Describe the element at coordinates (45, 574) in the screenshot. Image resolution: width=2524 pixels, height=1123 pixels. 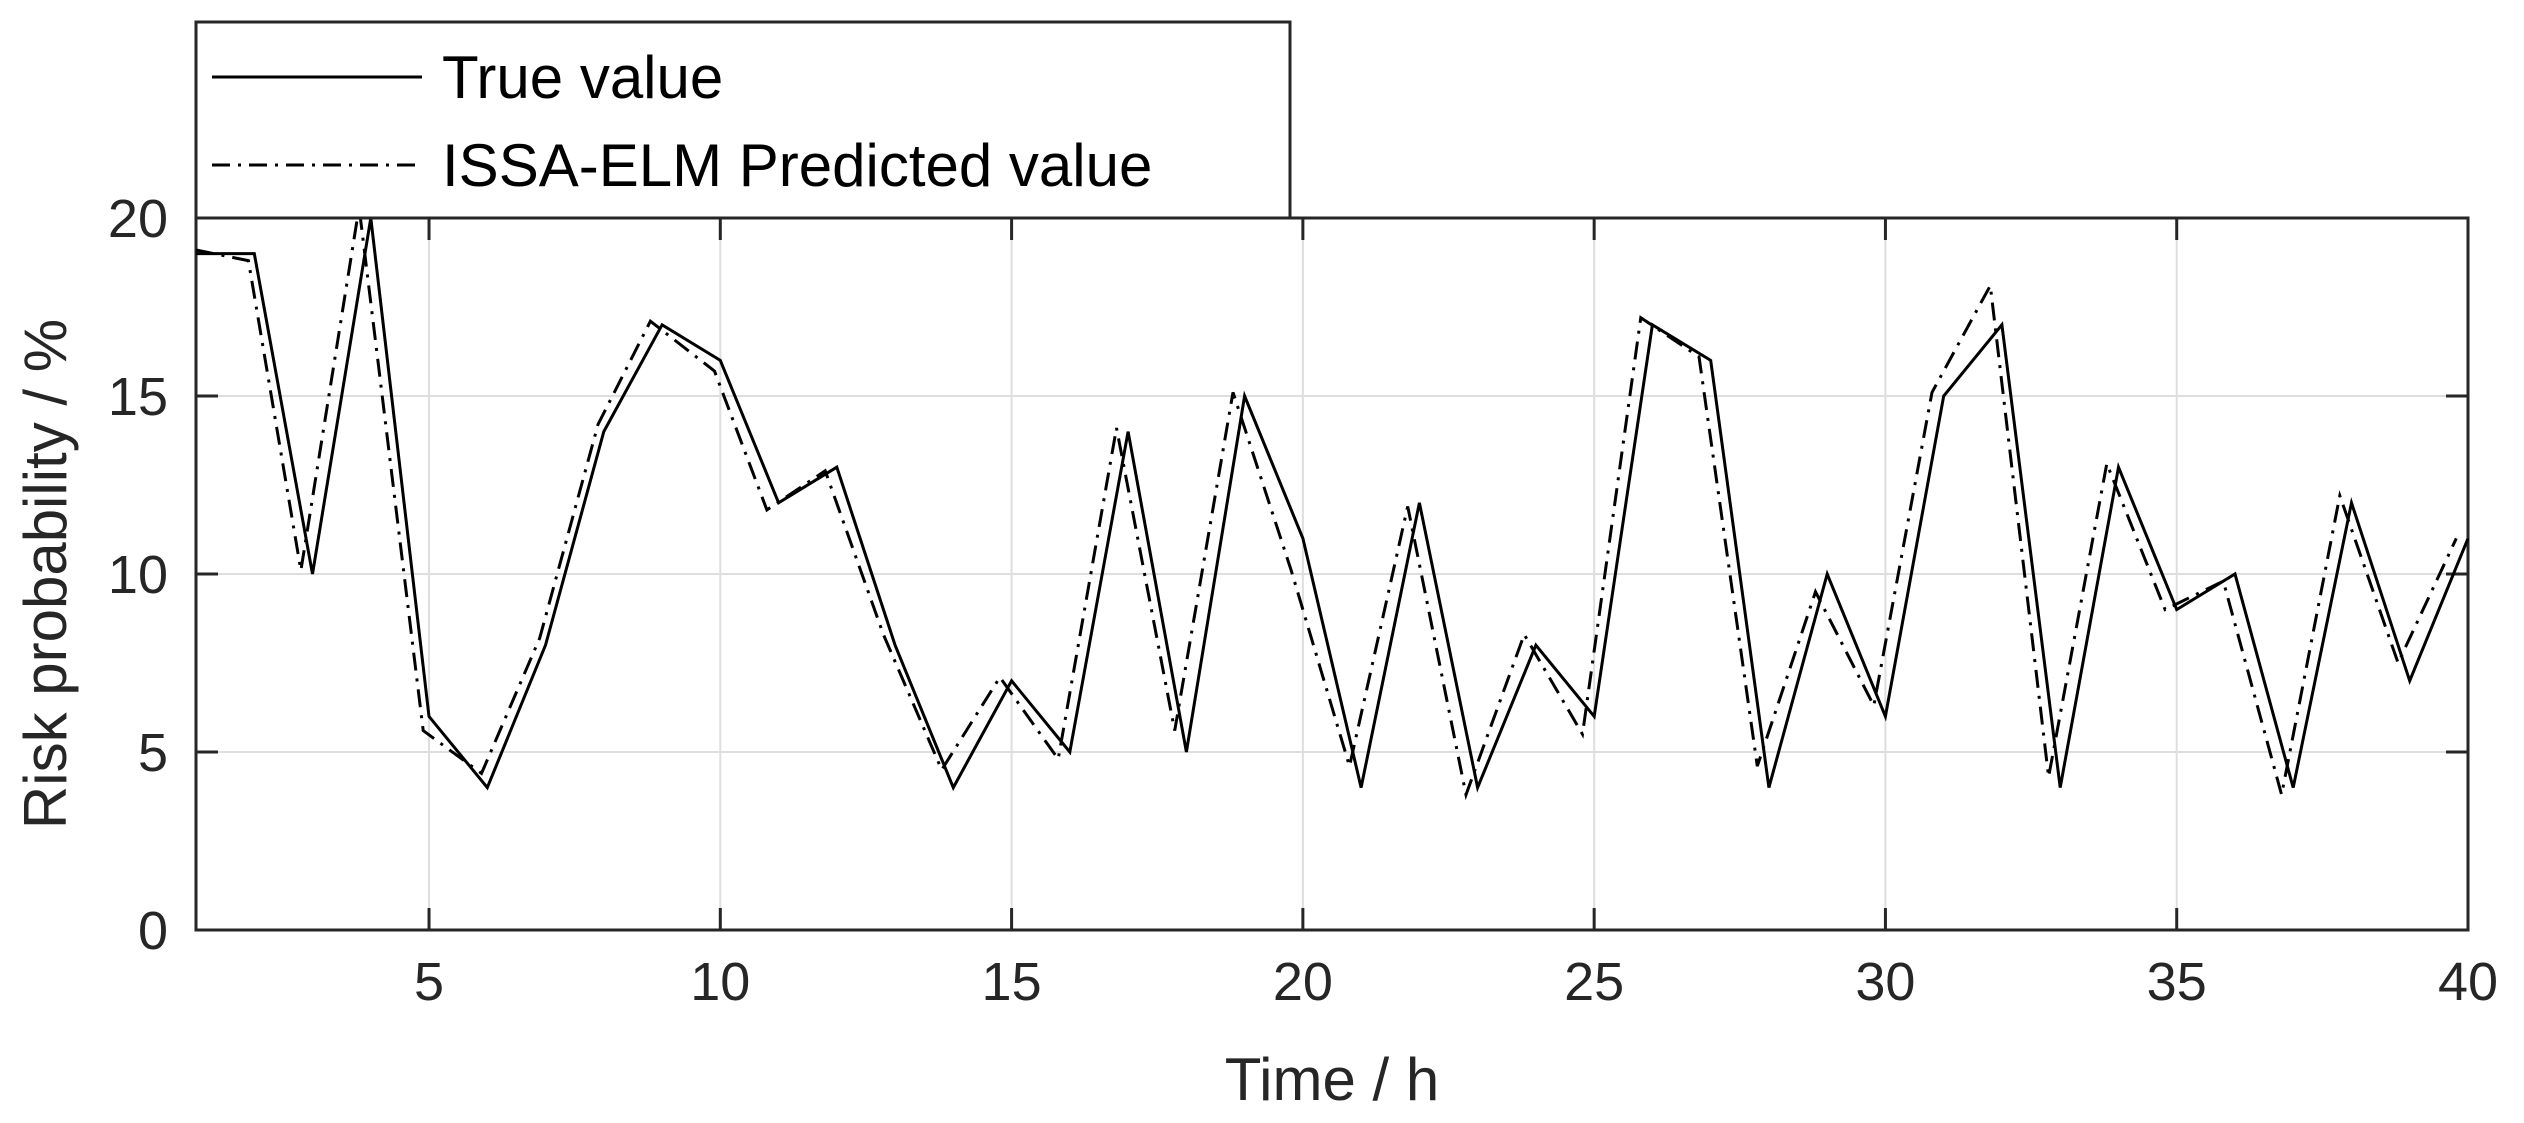
I see `y-axis-label: Risk probability / %` at that location.